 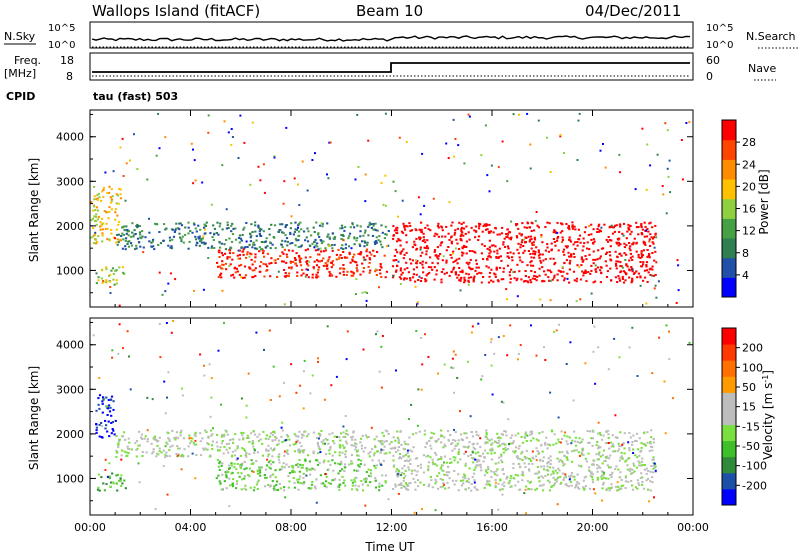 What do you see at coordinates (749, 186) in the screenshot?
I see `colorbar-tick-label: 20` at bounding box center [749, 186].